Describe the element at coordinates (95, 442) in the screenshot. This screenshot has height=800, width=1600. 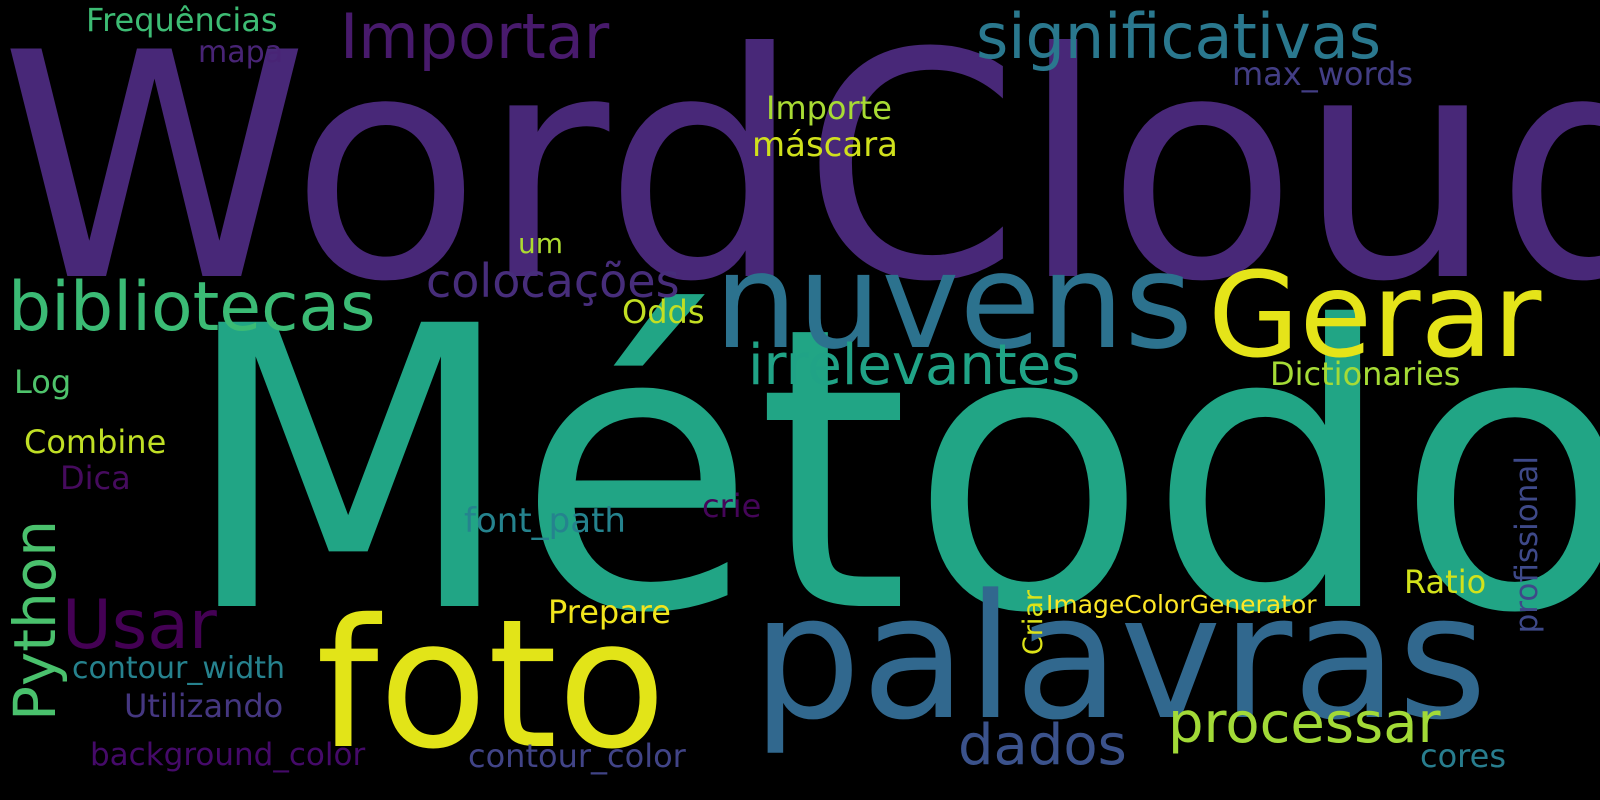
I see `word-combine: Combine` at that location.